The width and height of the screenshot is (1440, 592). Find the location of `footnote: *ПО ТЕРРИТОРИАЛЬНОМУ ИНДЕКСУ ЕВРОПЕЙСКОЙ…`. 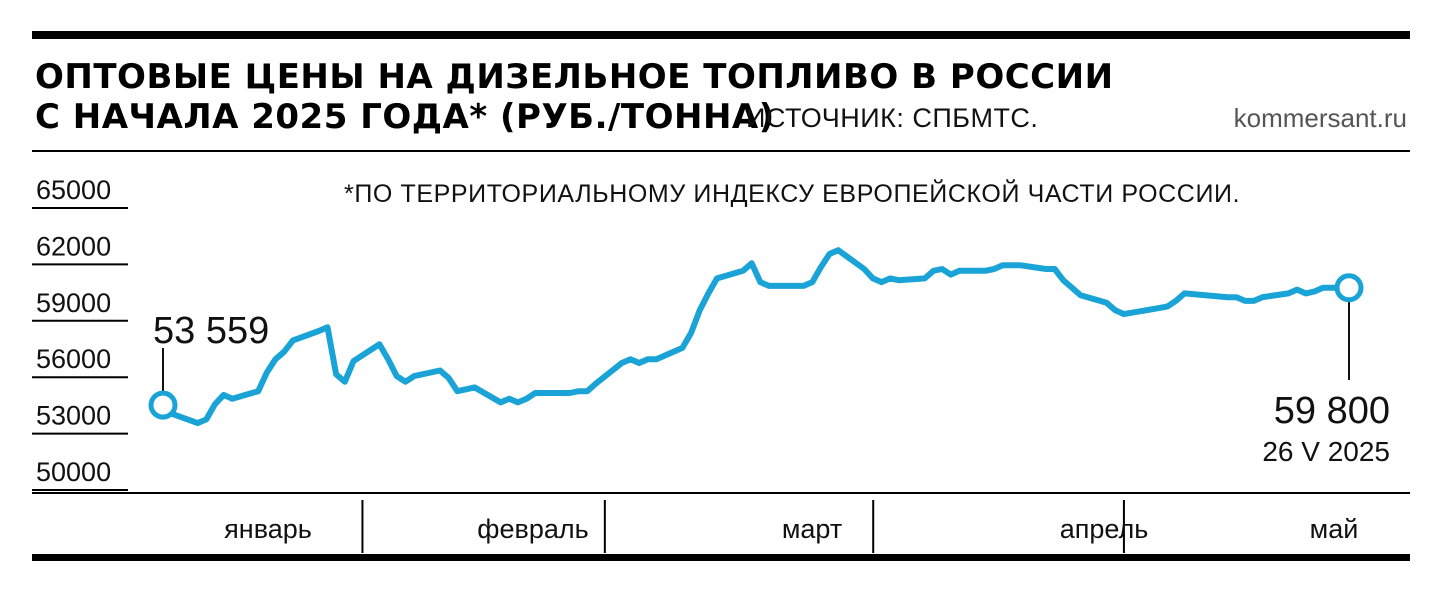

footnote: *ПО ТЕРРИТОРИАЛЬНОМУ ИНДЕКСУ ЕВРОПЕЙСКОЙ… is located at coordinates (792, 194).